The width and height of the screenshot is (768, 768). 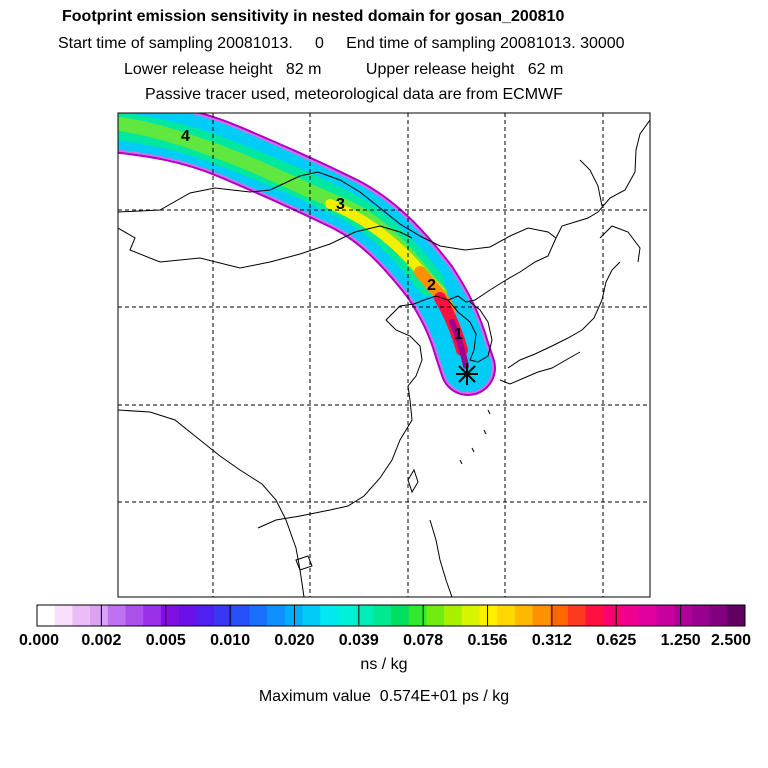 I want to click on japan-south, so click(x=540, y=368).